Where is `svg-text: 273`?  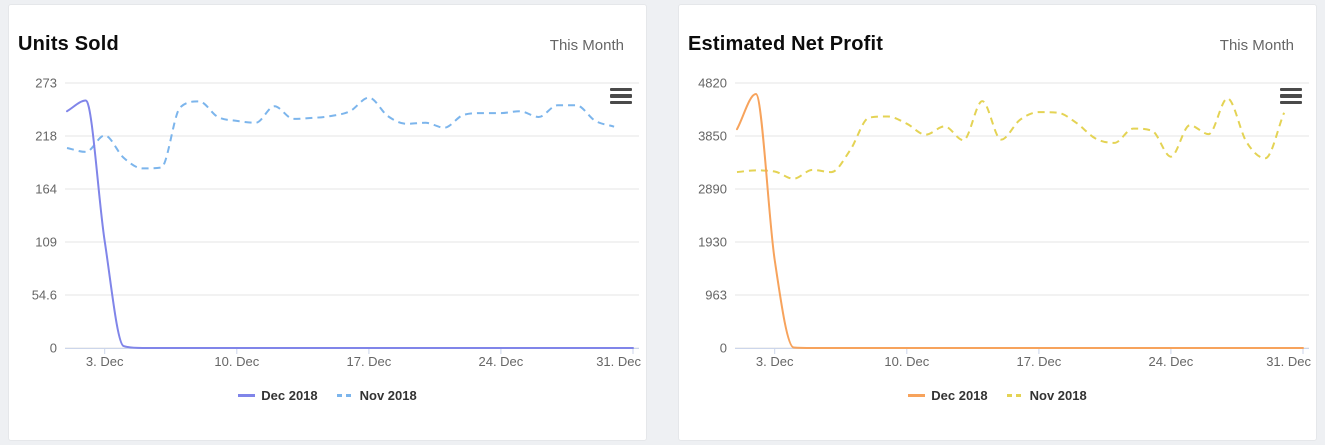
svg-text: 273 is located at coordinates (46, 83).